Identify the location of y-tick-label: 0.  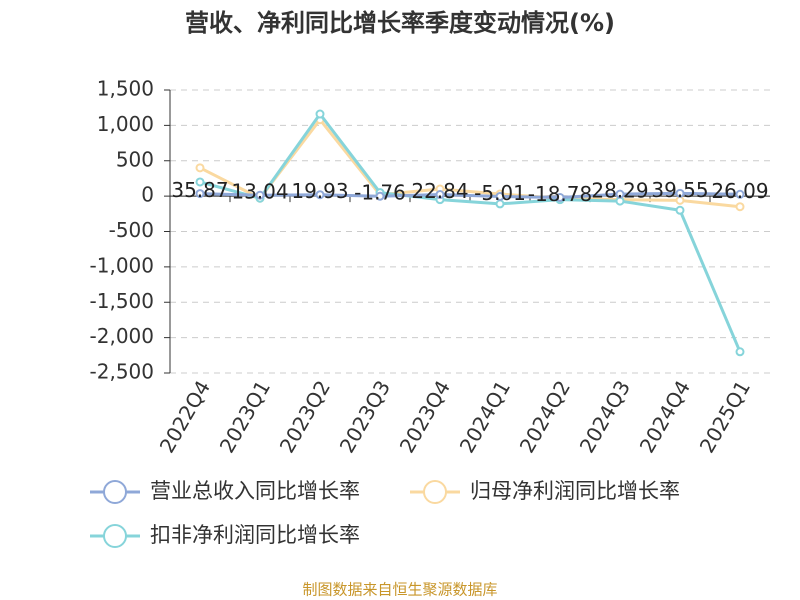
(147, 195).